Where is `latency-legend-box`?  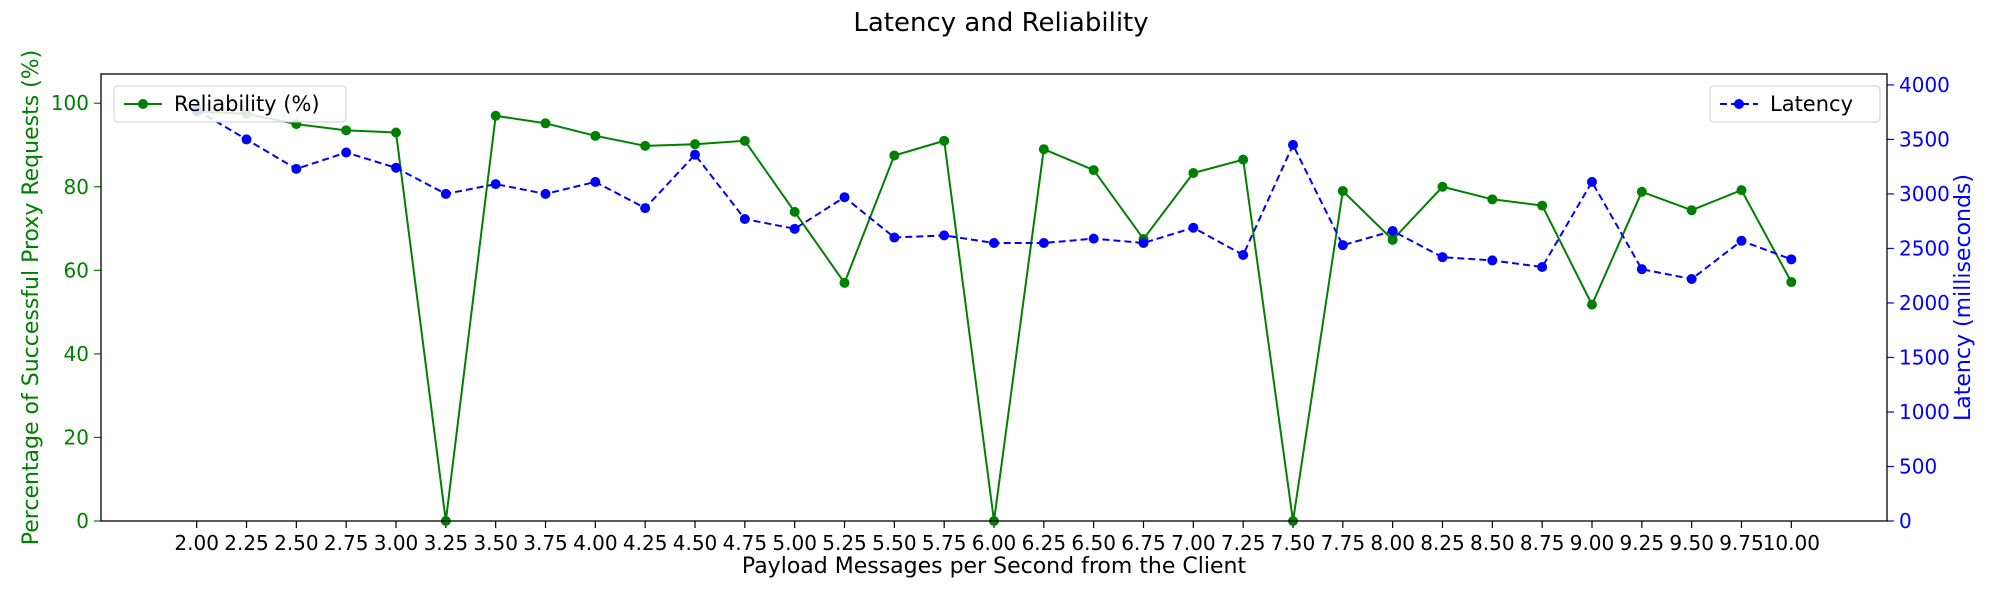
latency-legend-box is located at coordinates (1795, 104).